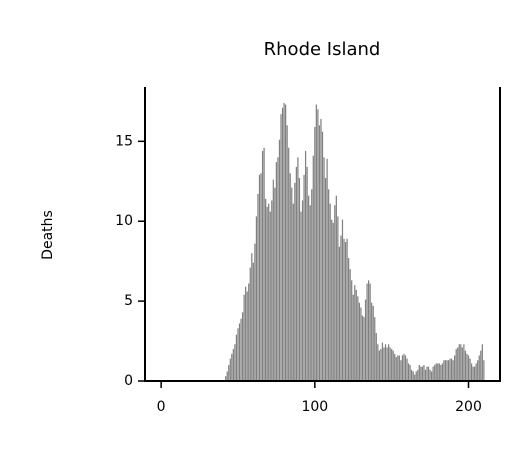 The width and height of the screenshot is (531, 472). I want to click on y-tick-label: 10, so click(124, 221).